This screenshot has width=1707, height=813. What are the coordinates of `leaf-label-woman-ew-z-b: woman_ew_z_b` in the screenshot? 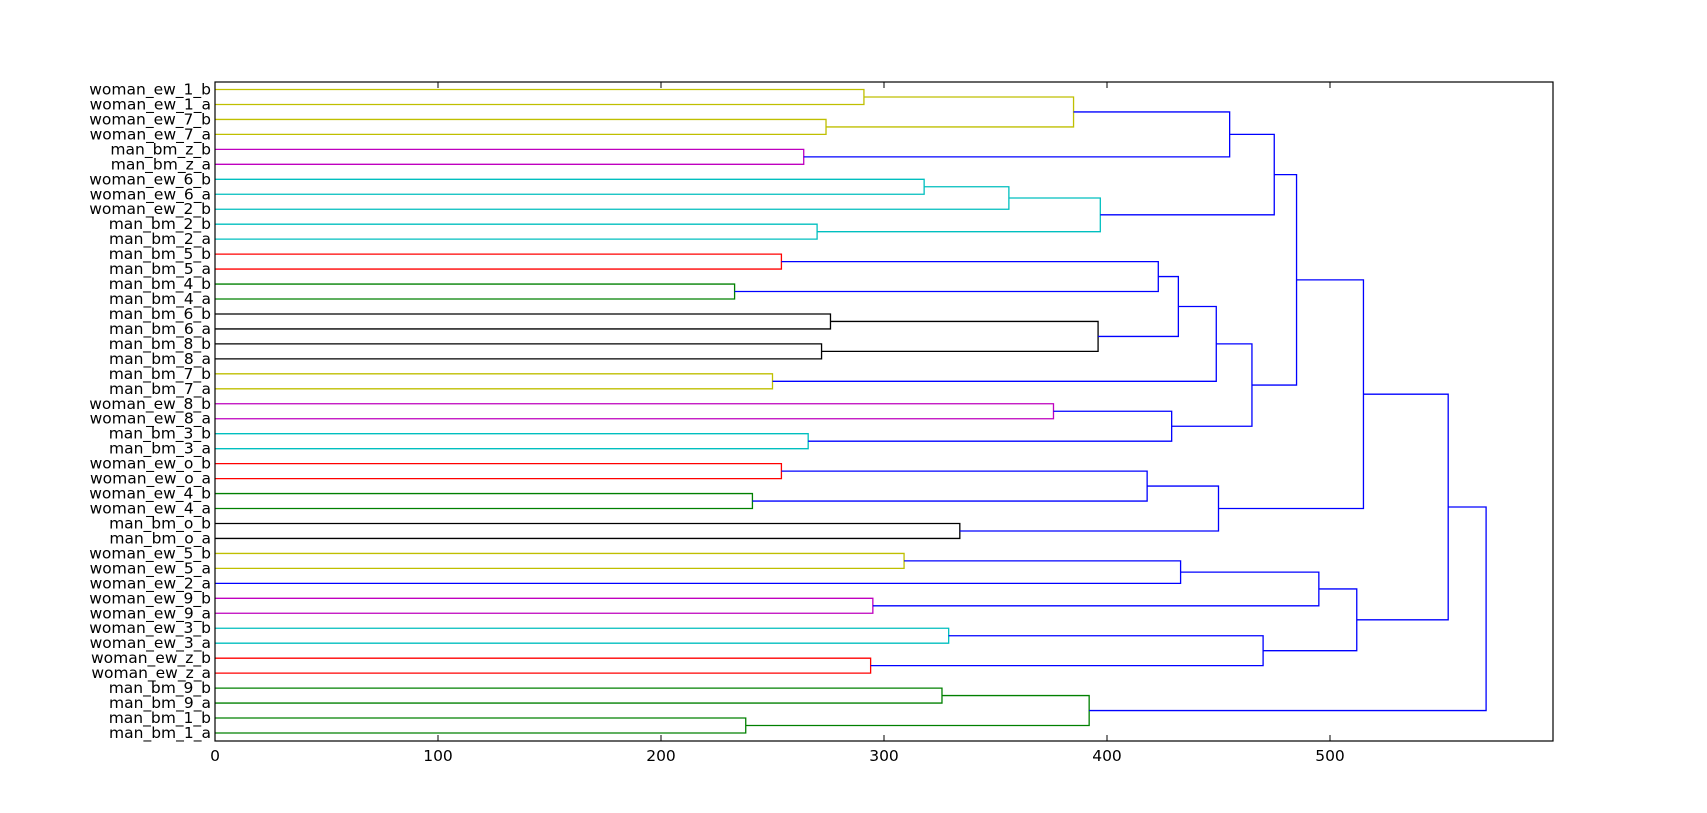 It's located at (151, 658).